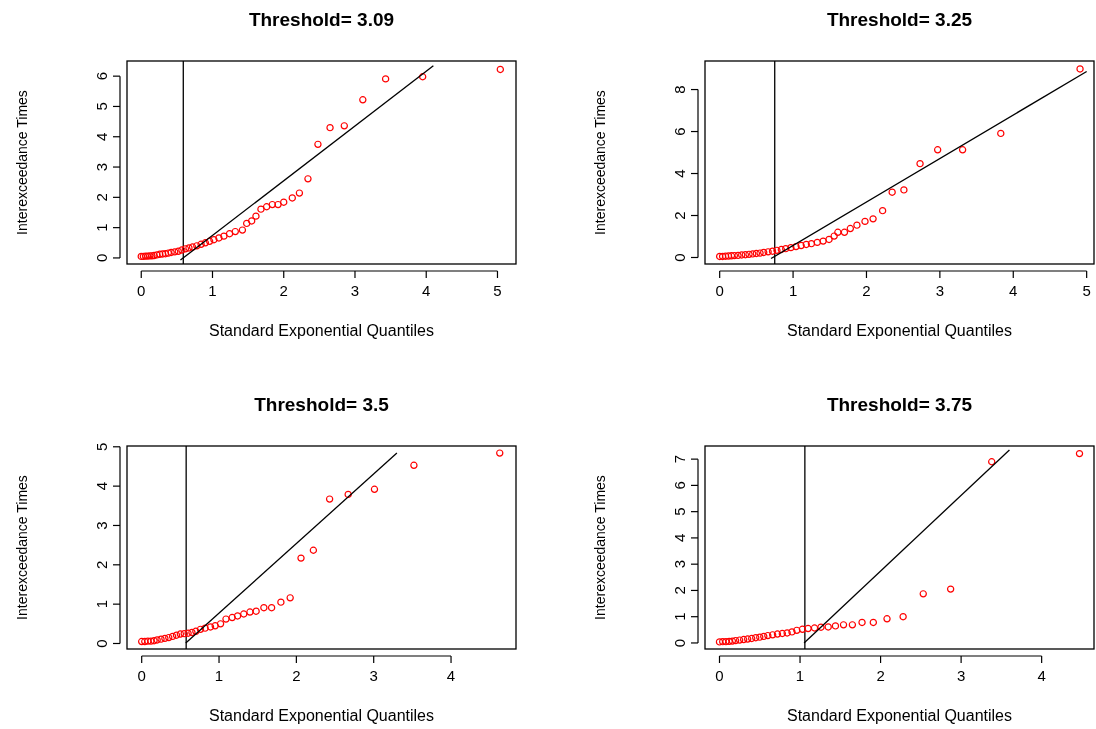 Image resolution: width=1096 pixels, height=729 pixels. Describe the element at coordinates (899, 19) in the screenshot. I see `chart-title: Threshold= 3.25` at that location.